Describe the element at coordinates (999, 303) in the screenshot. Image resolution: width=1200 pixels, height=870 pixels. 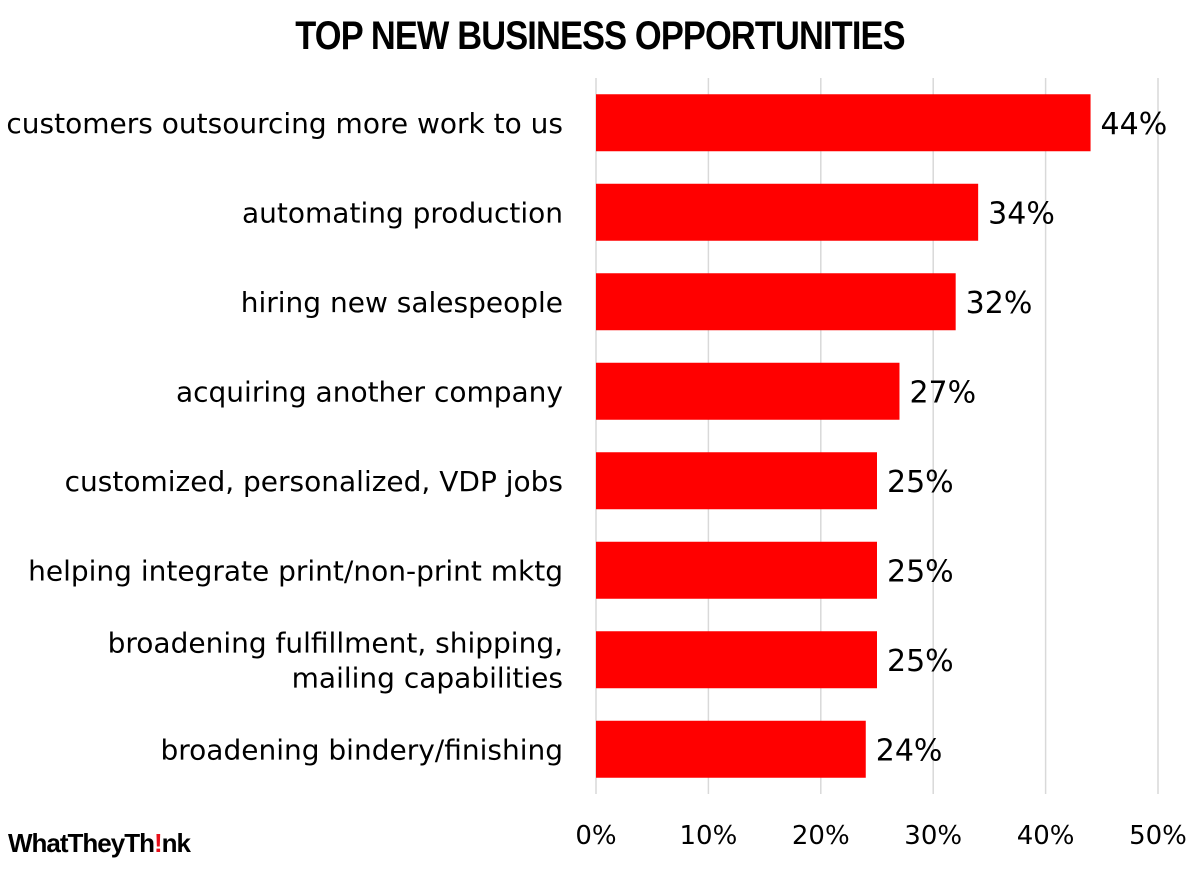
I see `data-label: 32%` at that location.